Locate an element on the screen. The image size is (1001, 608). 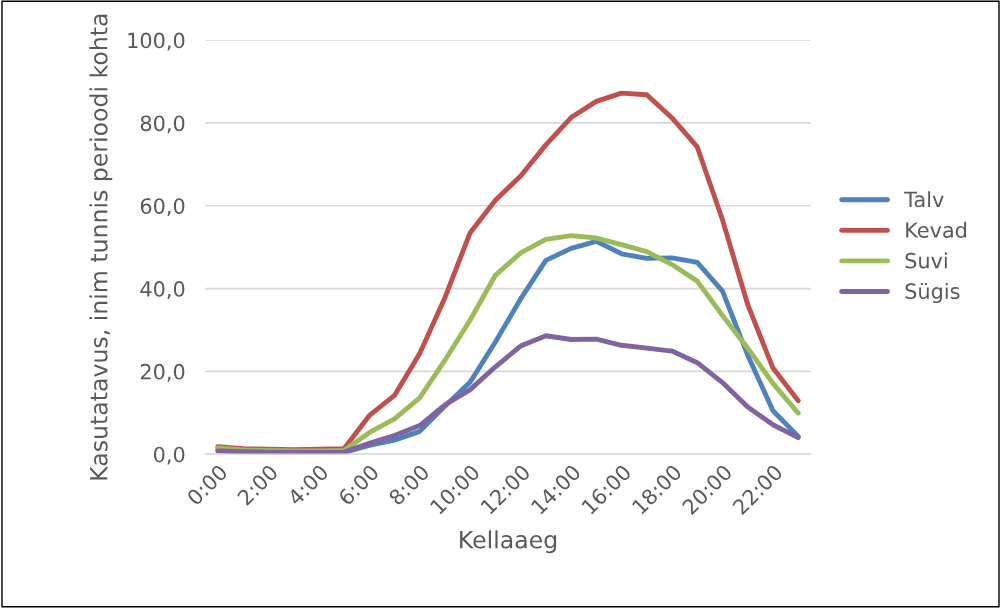
y-tick-label: 0,0 is located at coordinates (169, 455).